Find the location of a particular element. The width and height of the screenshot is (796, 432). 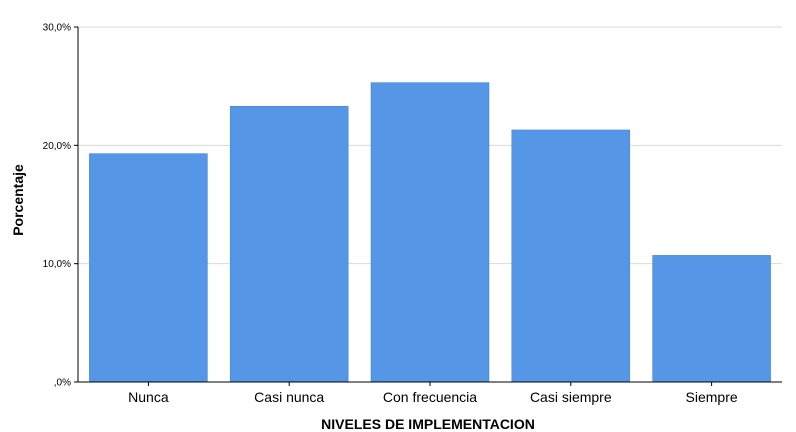

y-axis-title: Porcentaje is located at coordinates (18, 200).